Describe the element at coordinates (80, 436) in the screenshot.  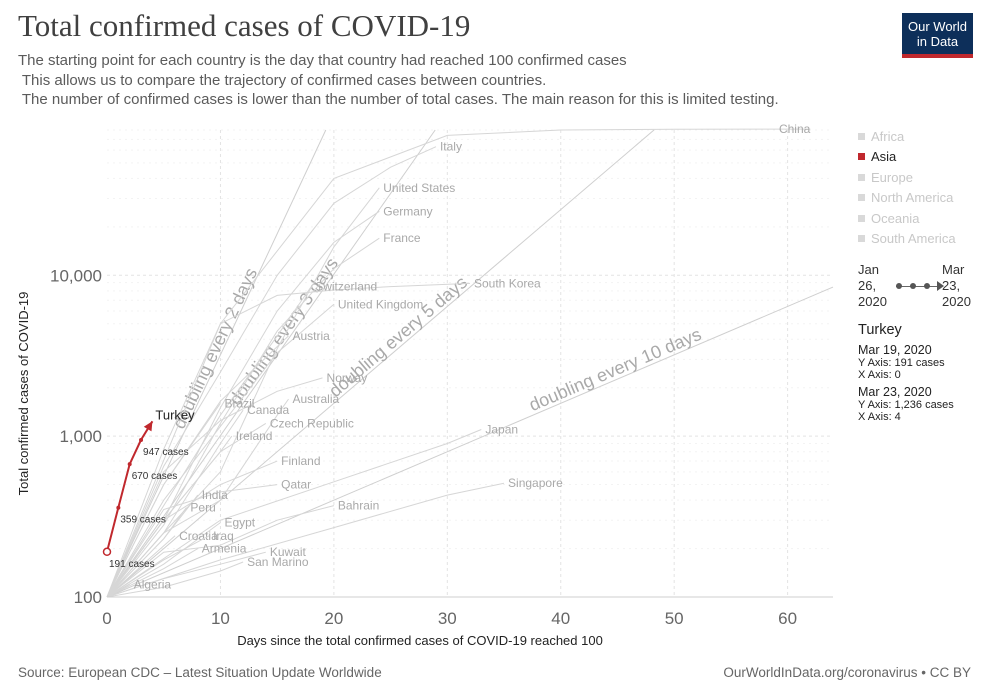
I see `y-tick-label: 1,000` at that location.